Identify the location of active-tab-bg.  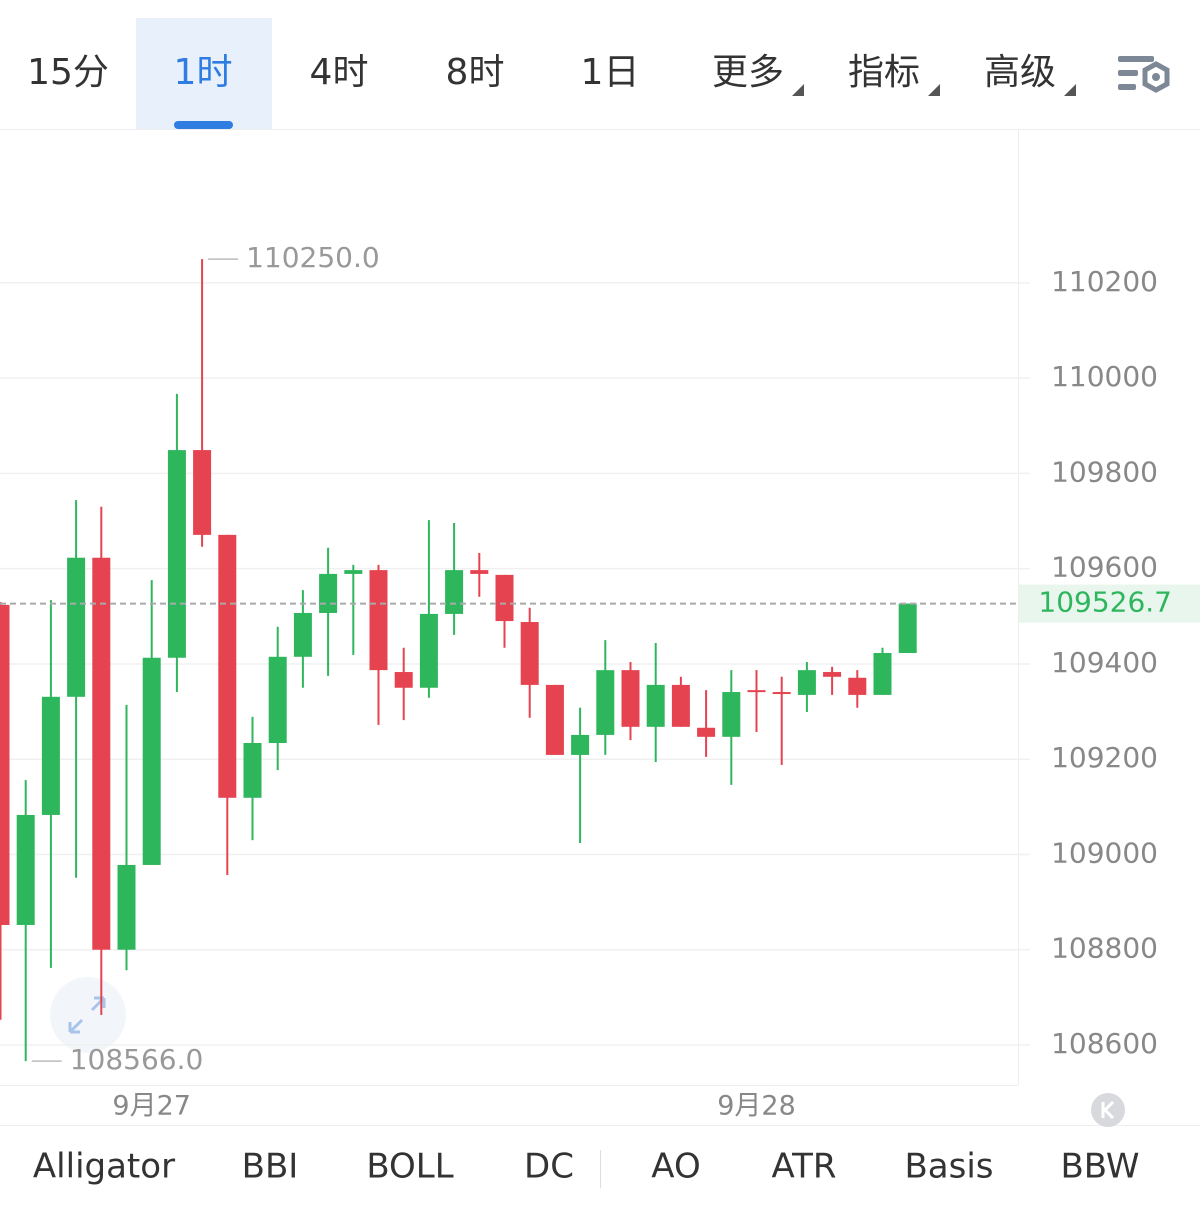
(204, 73).